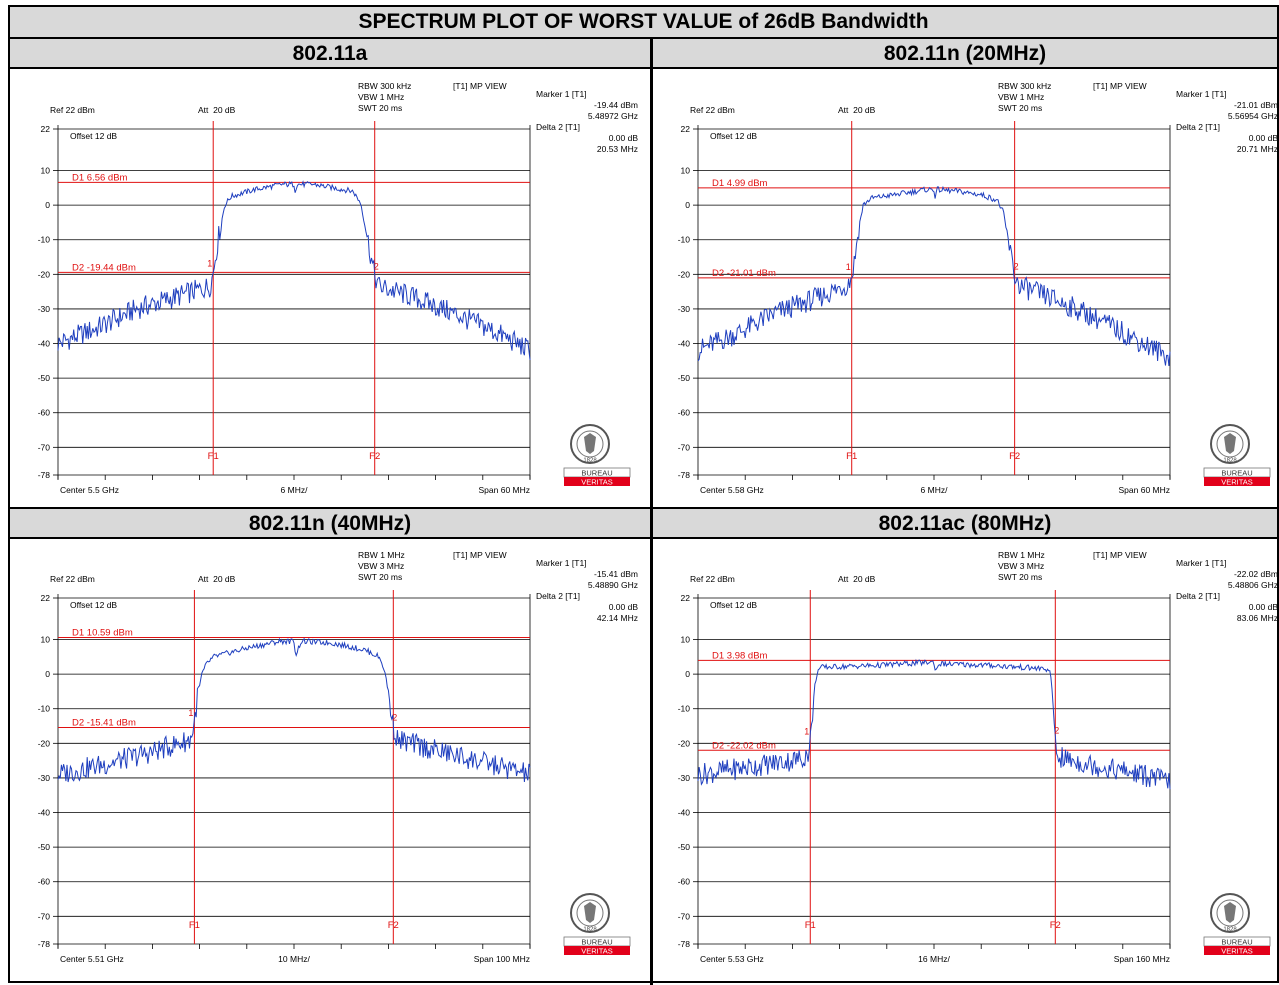 Image resolution: width=1279 pixels, height=985 pixels. I want to click on analyzer-marker1-freq: 5.56954 GHz, so click(1252, 116).